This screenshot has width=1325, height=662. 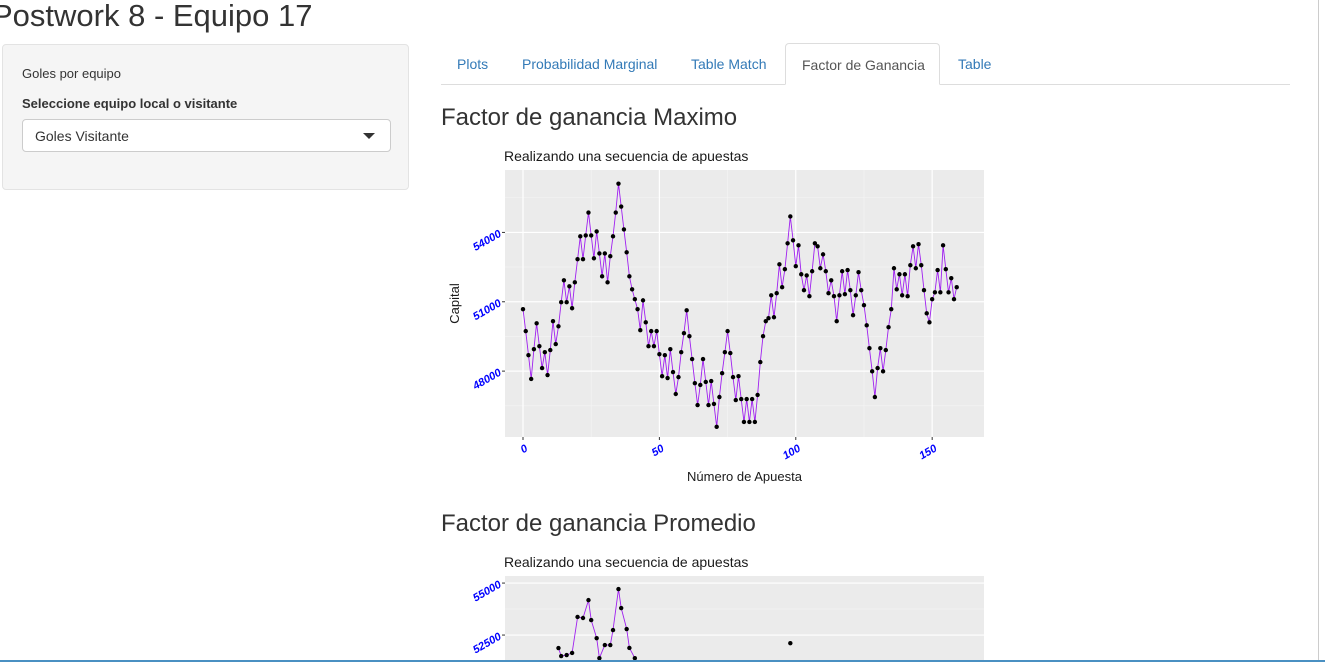 I want to click on x-axis-label: Número de Apuesta, so click(x=745, y=476).